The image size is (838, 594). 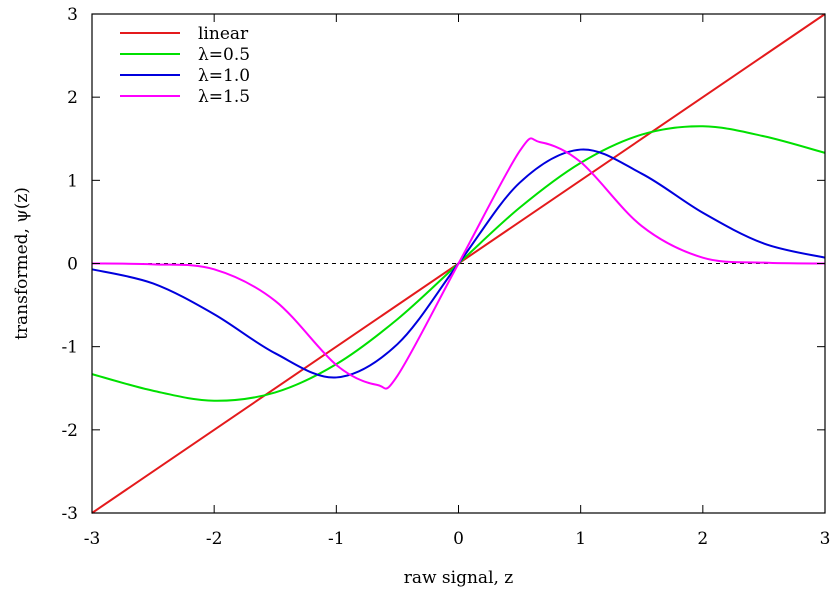 What do you see at coordinates (459, 578) in the screenshot?
I see `x-axis-label: raw signal, z` at bounding box center [459, 578].